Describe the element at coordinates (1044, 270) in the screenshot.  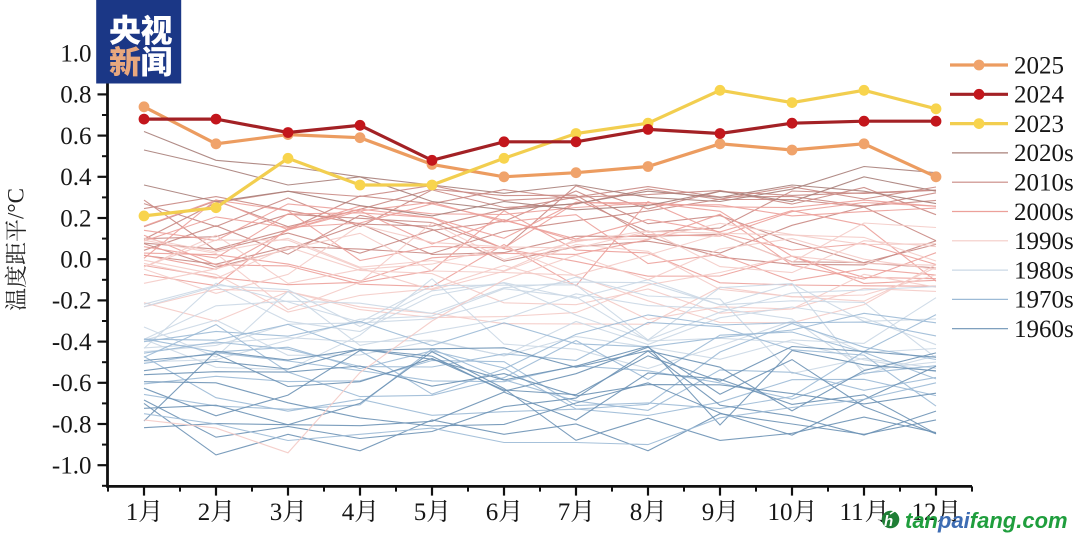
I see `svg-text: 1980s` at that location.